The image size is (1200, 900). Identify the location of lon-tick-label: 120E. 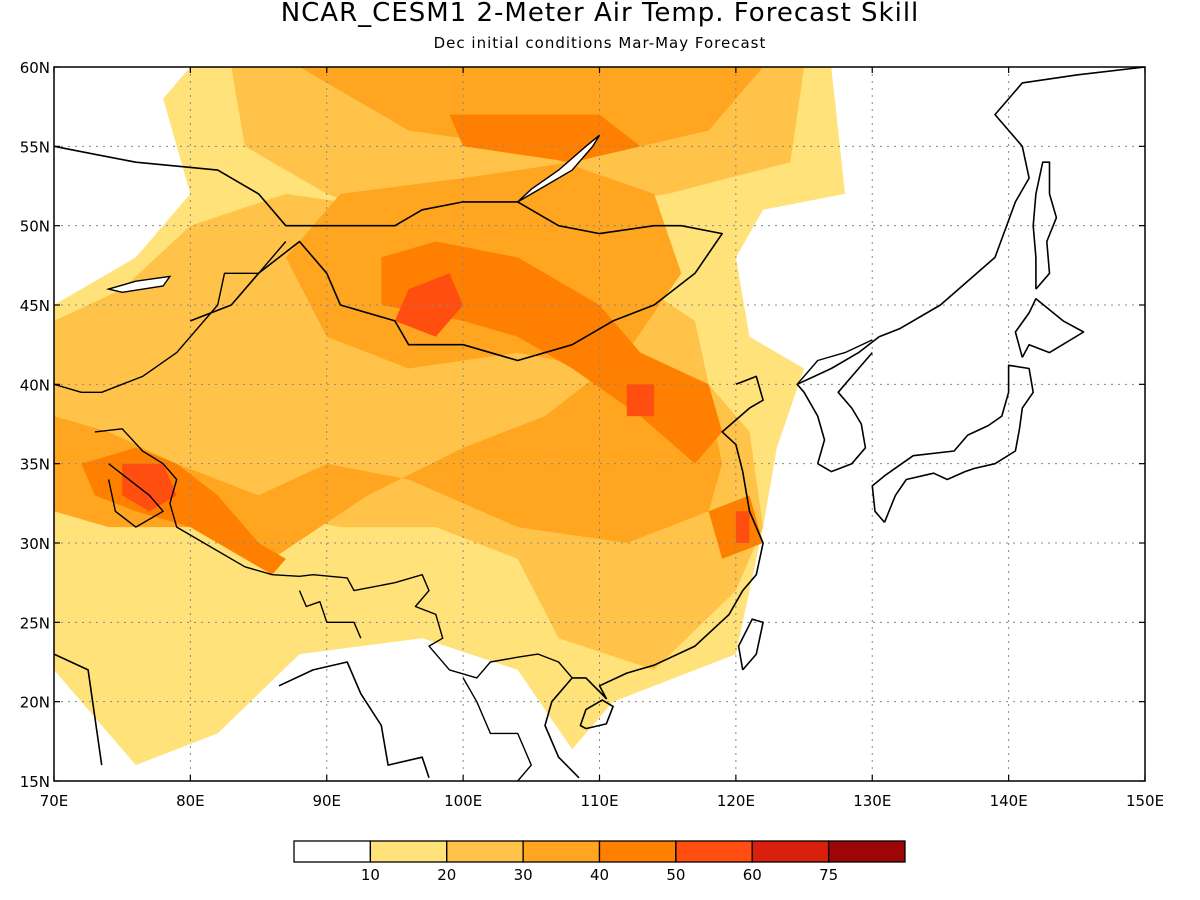
(736, 801).